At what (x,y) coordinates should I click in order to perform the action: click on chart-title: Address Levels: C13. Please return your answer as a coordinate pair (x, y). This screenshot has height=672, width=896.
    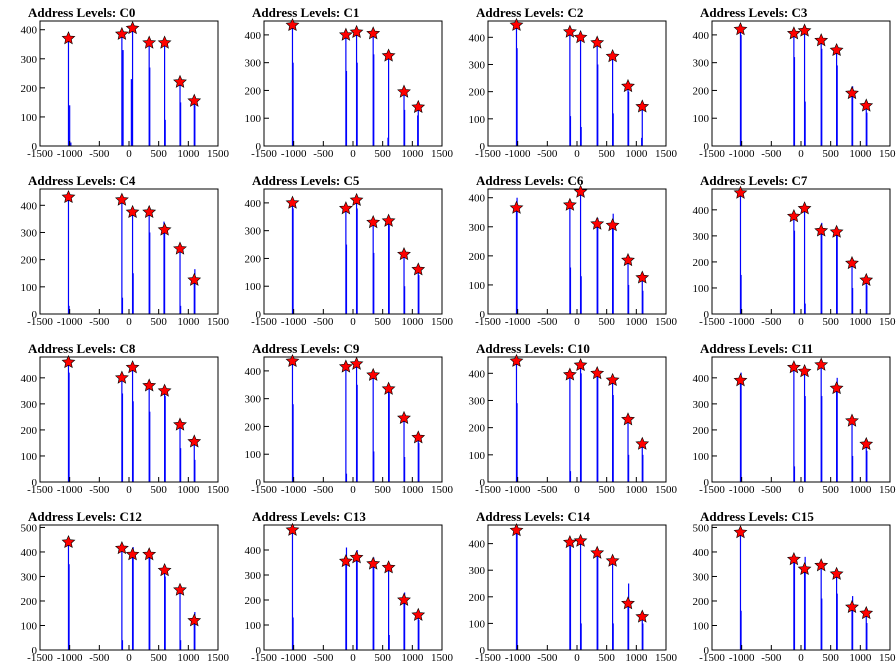
    Looking at the image, I should click on (309, 516).